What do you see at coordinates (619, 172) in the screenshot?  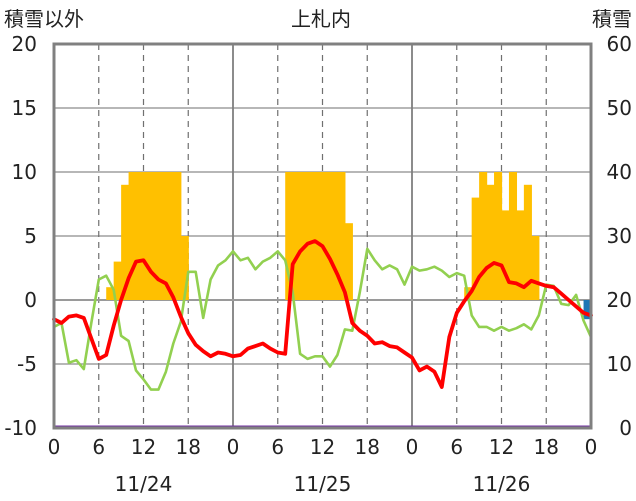 I see `y-tick-label-right: 40` at bounding box center [619, 172].